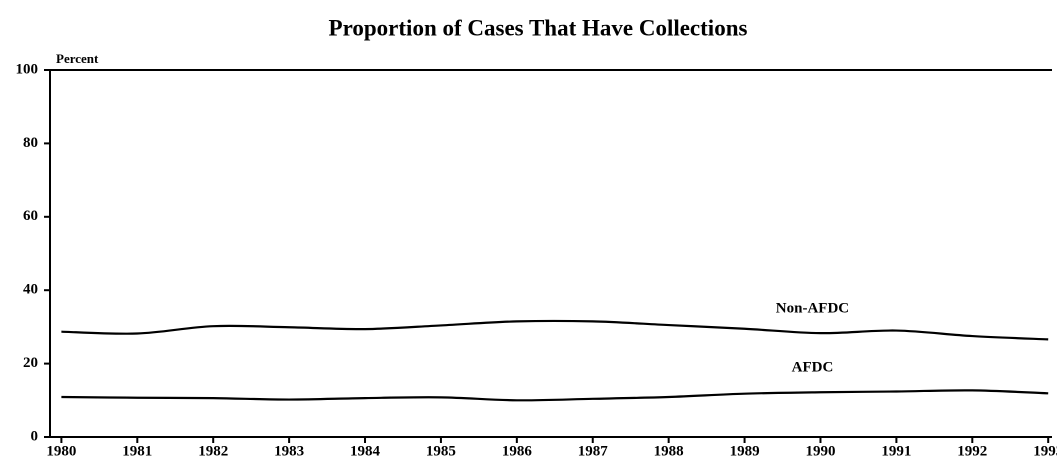 The height and width of the screenshot is (464, 1057). I want to click on y-tick-label: 100, so click(27, 69).